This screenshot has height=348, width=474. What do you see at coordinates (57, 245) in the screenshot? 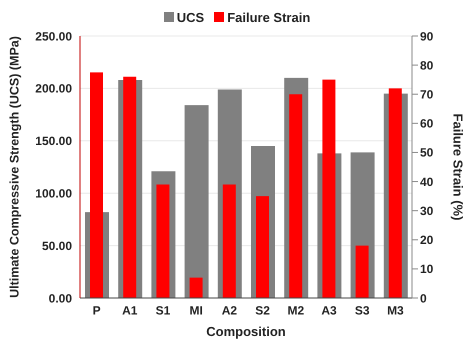
I see `y-tick-label: 50.00` at bounding box center [57, 245].